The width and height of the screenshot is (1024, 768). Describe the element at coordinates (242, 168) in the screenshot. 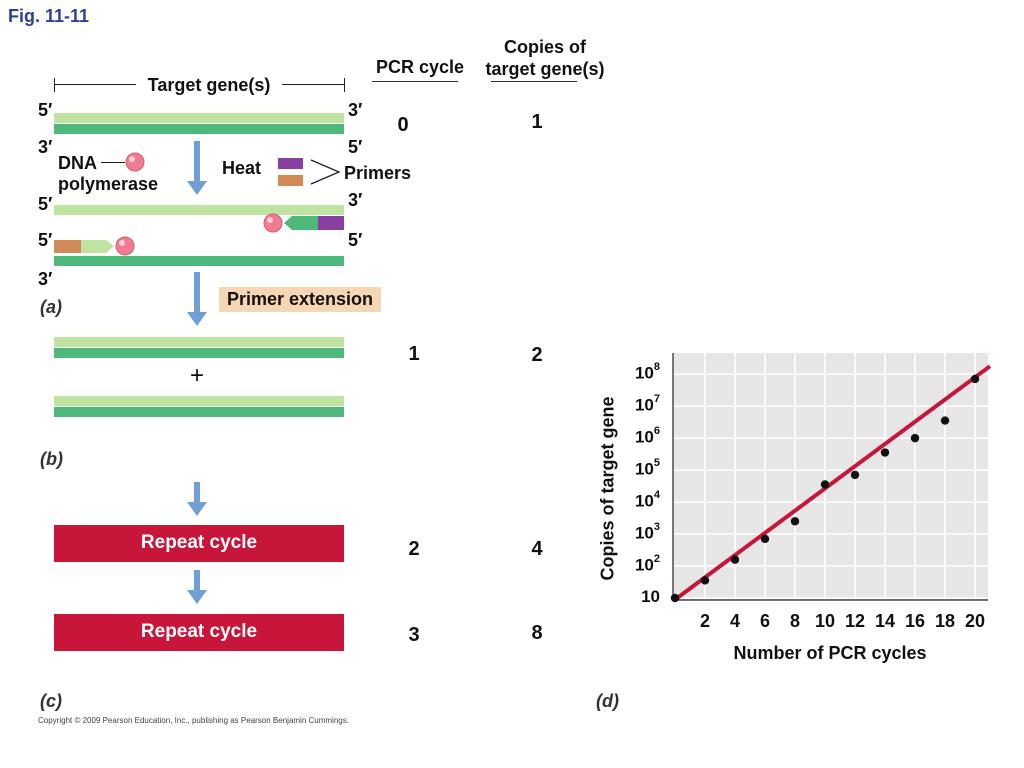

I see `heat-label: Heat` at that location.